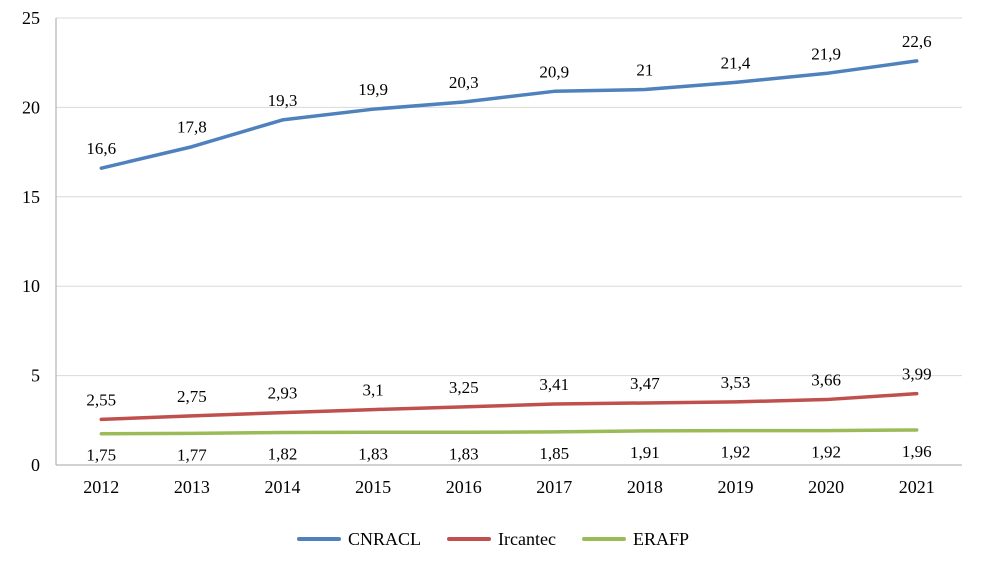 This screenshot has width=986, height=573. Describe the element at coordinates (192, 454) in the screenshot. I see `data-label-erafp: 1,77` at that location.